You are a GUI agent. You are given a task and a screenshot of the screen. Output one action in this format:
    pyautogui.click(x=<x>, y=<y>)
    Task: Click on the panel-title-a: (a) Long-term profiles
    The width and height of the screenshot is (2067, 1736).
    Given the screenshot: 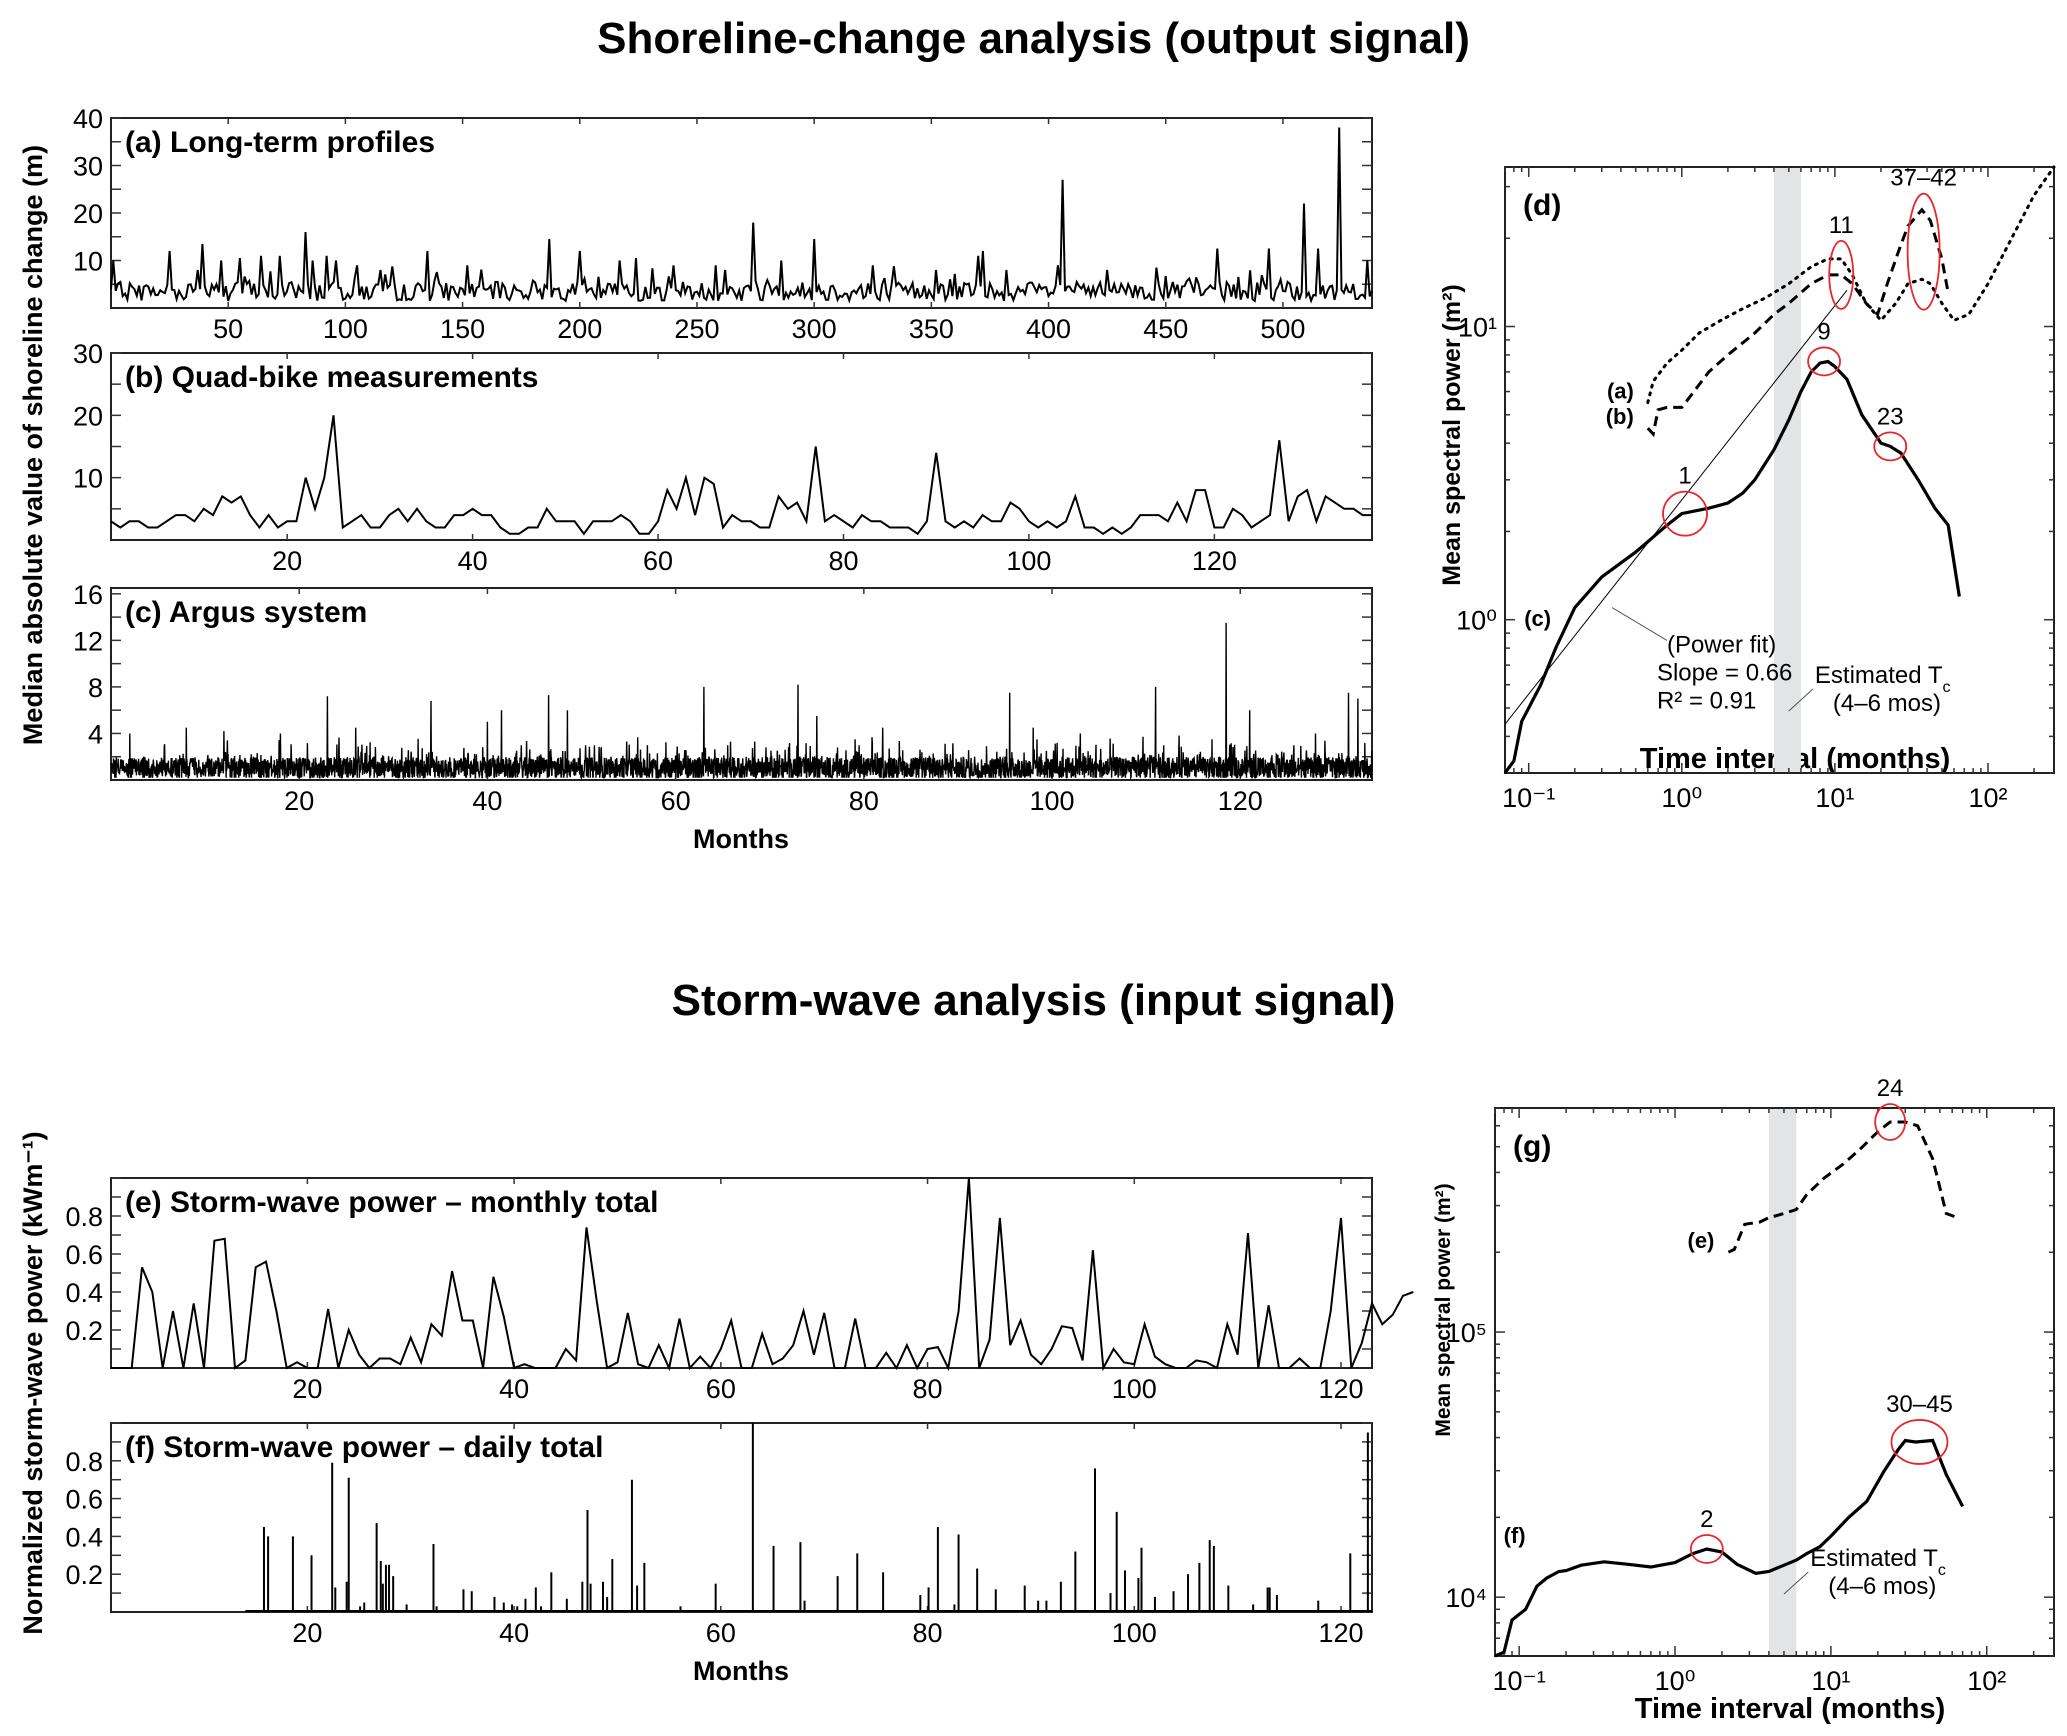 What is the action you would take?
    pyautogui.click(x=280, y=142)
    